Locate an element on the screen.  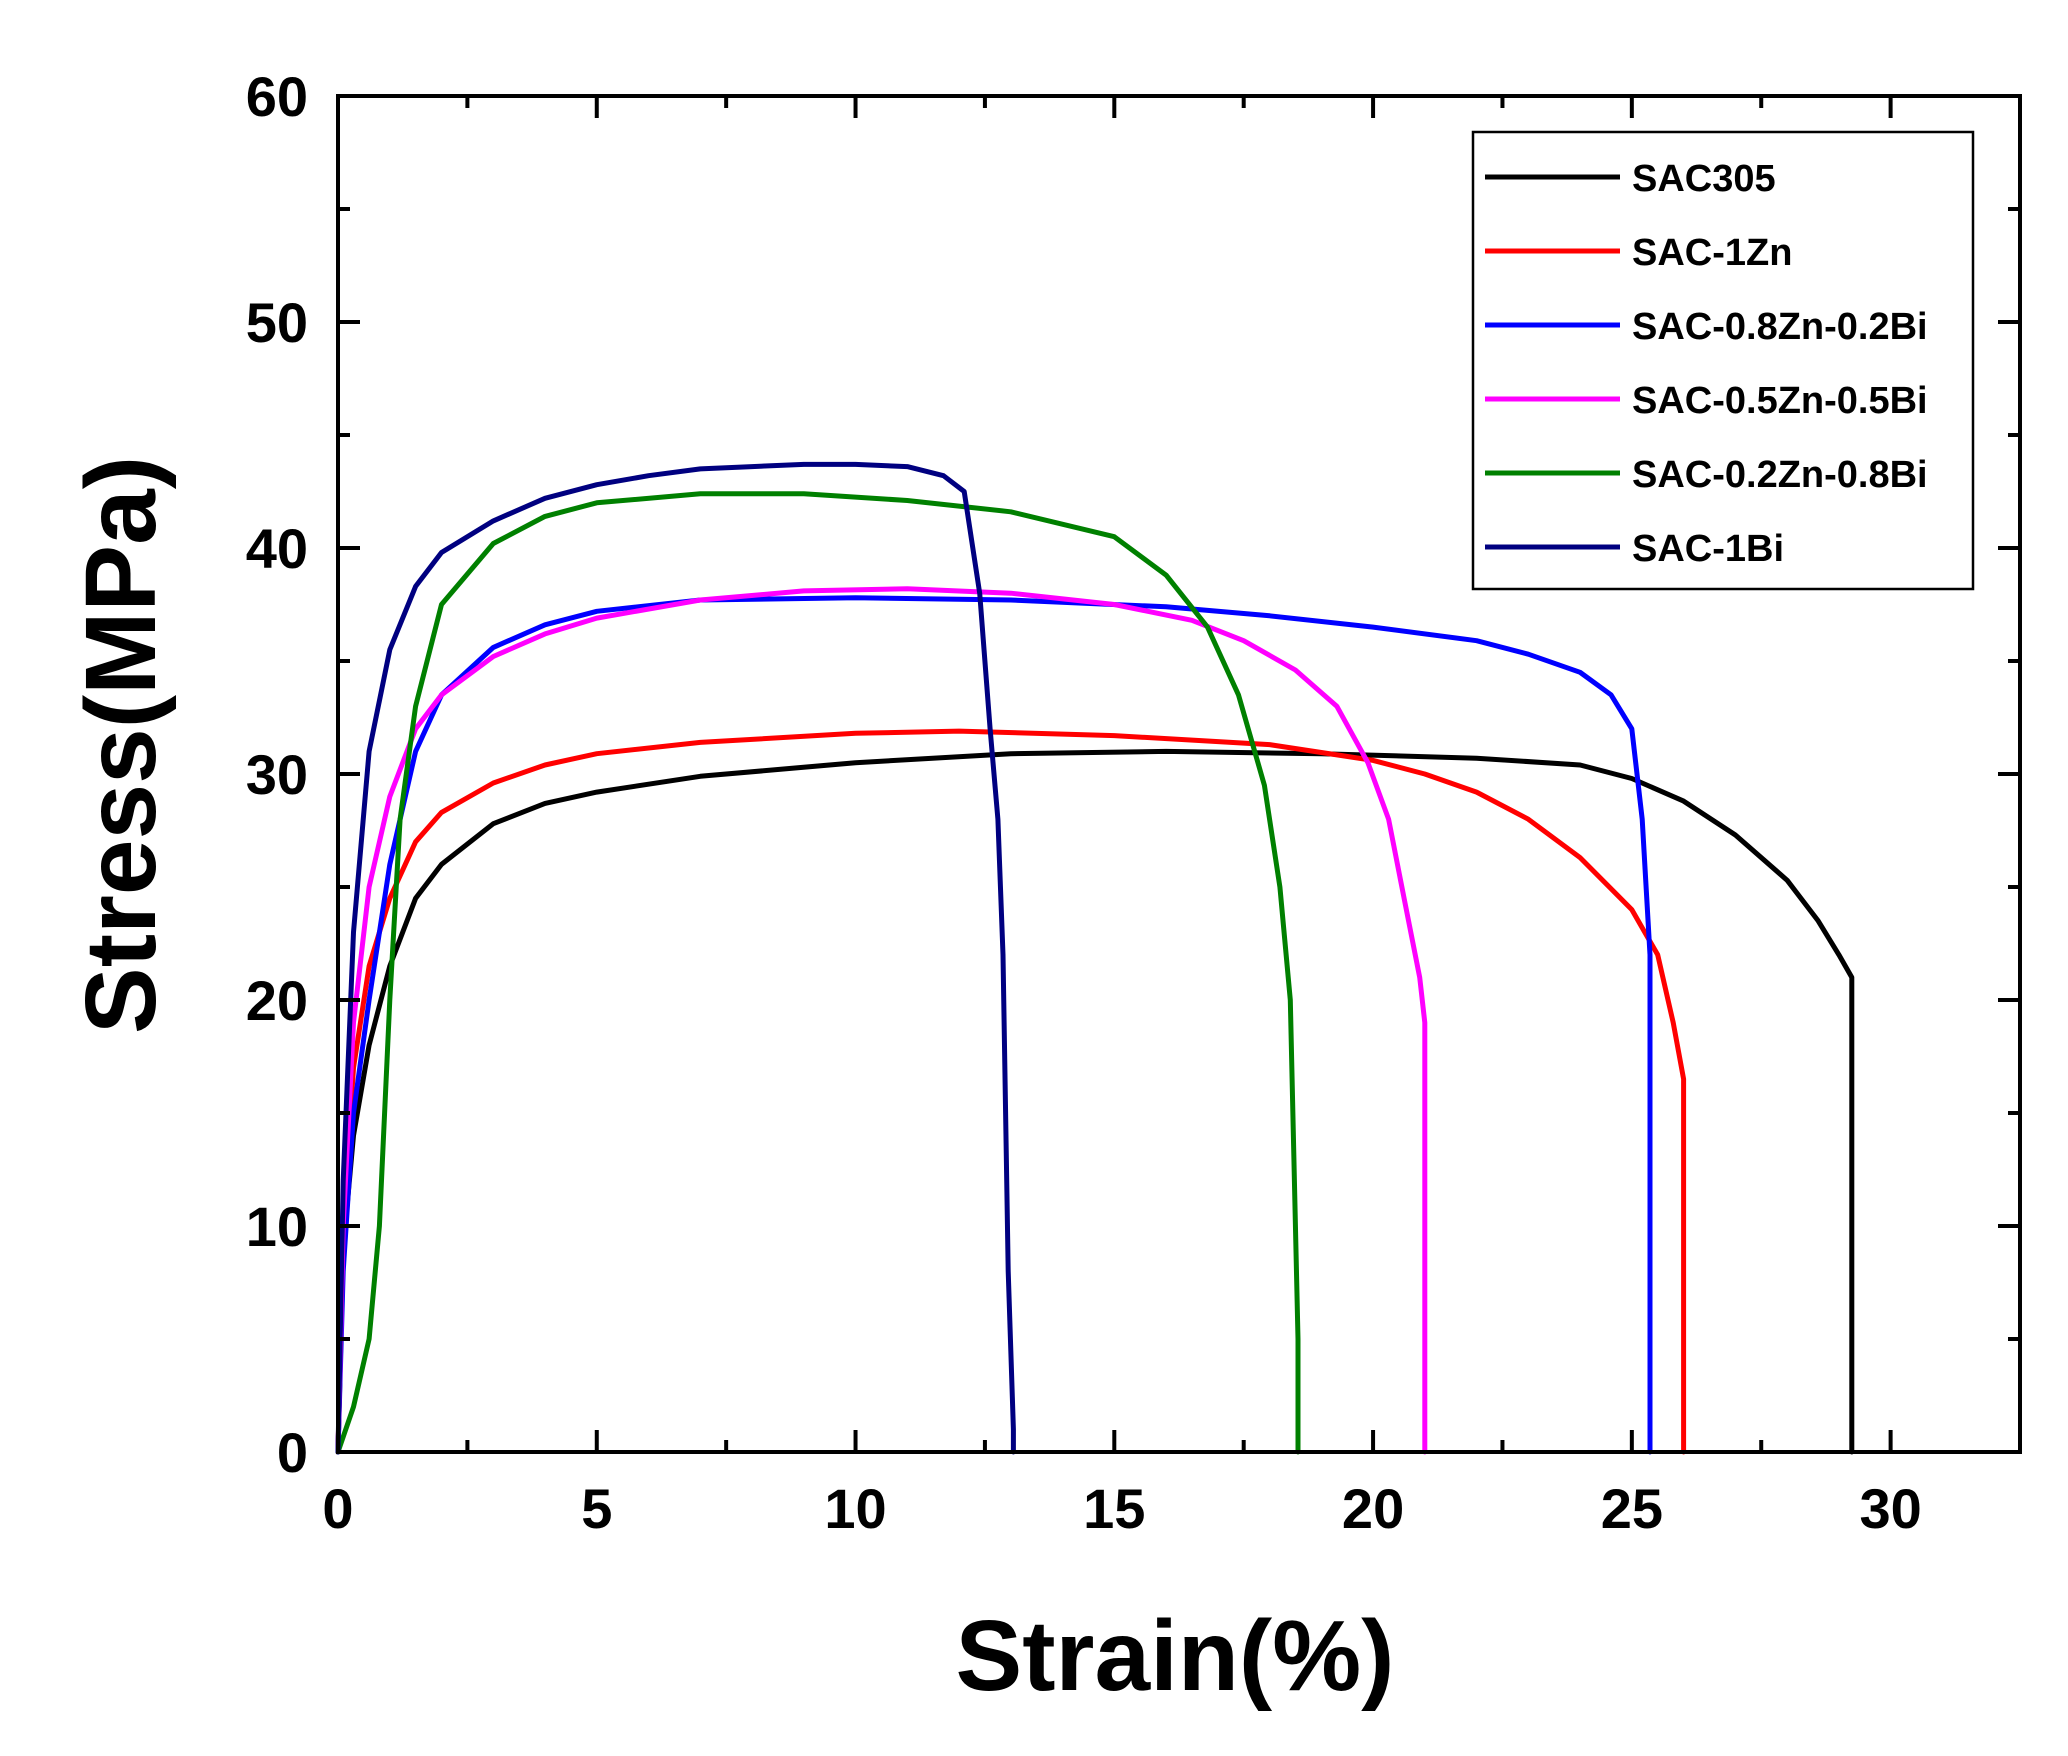
y-tick-label: 60 is located at coordinates (277, 96).